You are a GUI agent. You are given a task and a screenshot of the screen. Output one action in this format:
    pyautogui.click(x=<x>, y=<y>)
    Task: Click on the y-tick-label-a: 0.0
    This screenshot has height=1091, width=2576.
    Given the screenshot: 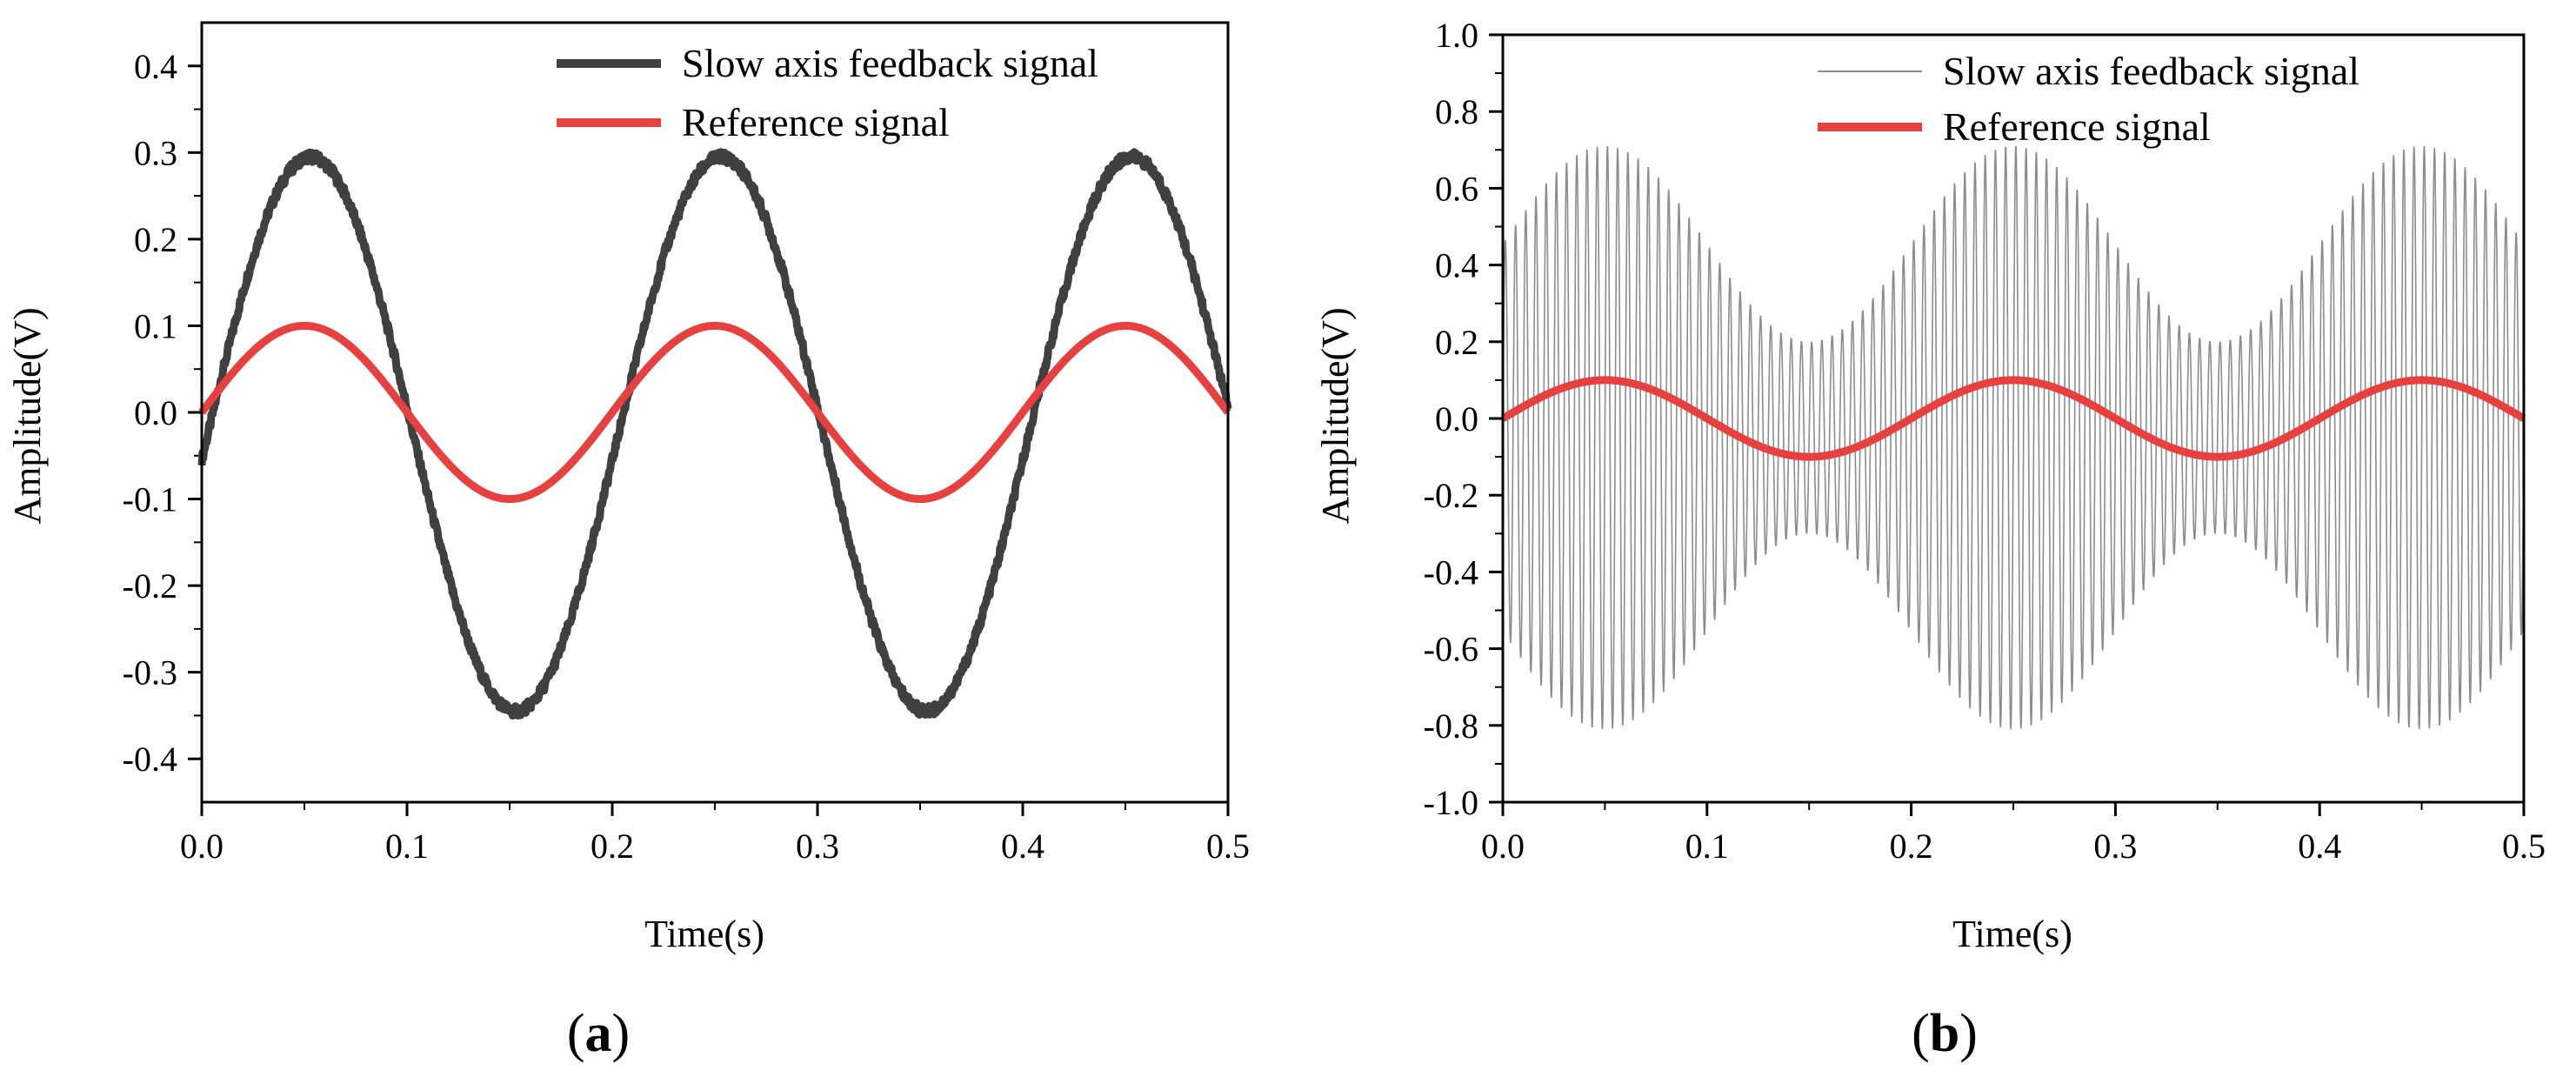 What is the action you would take?
    pyautogui.click(x=156, y=412)
    